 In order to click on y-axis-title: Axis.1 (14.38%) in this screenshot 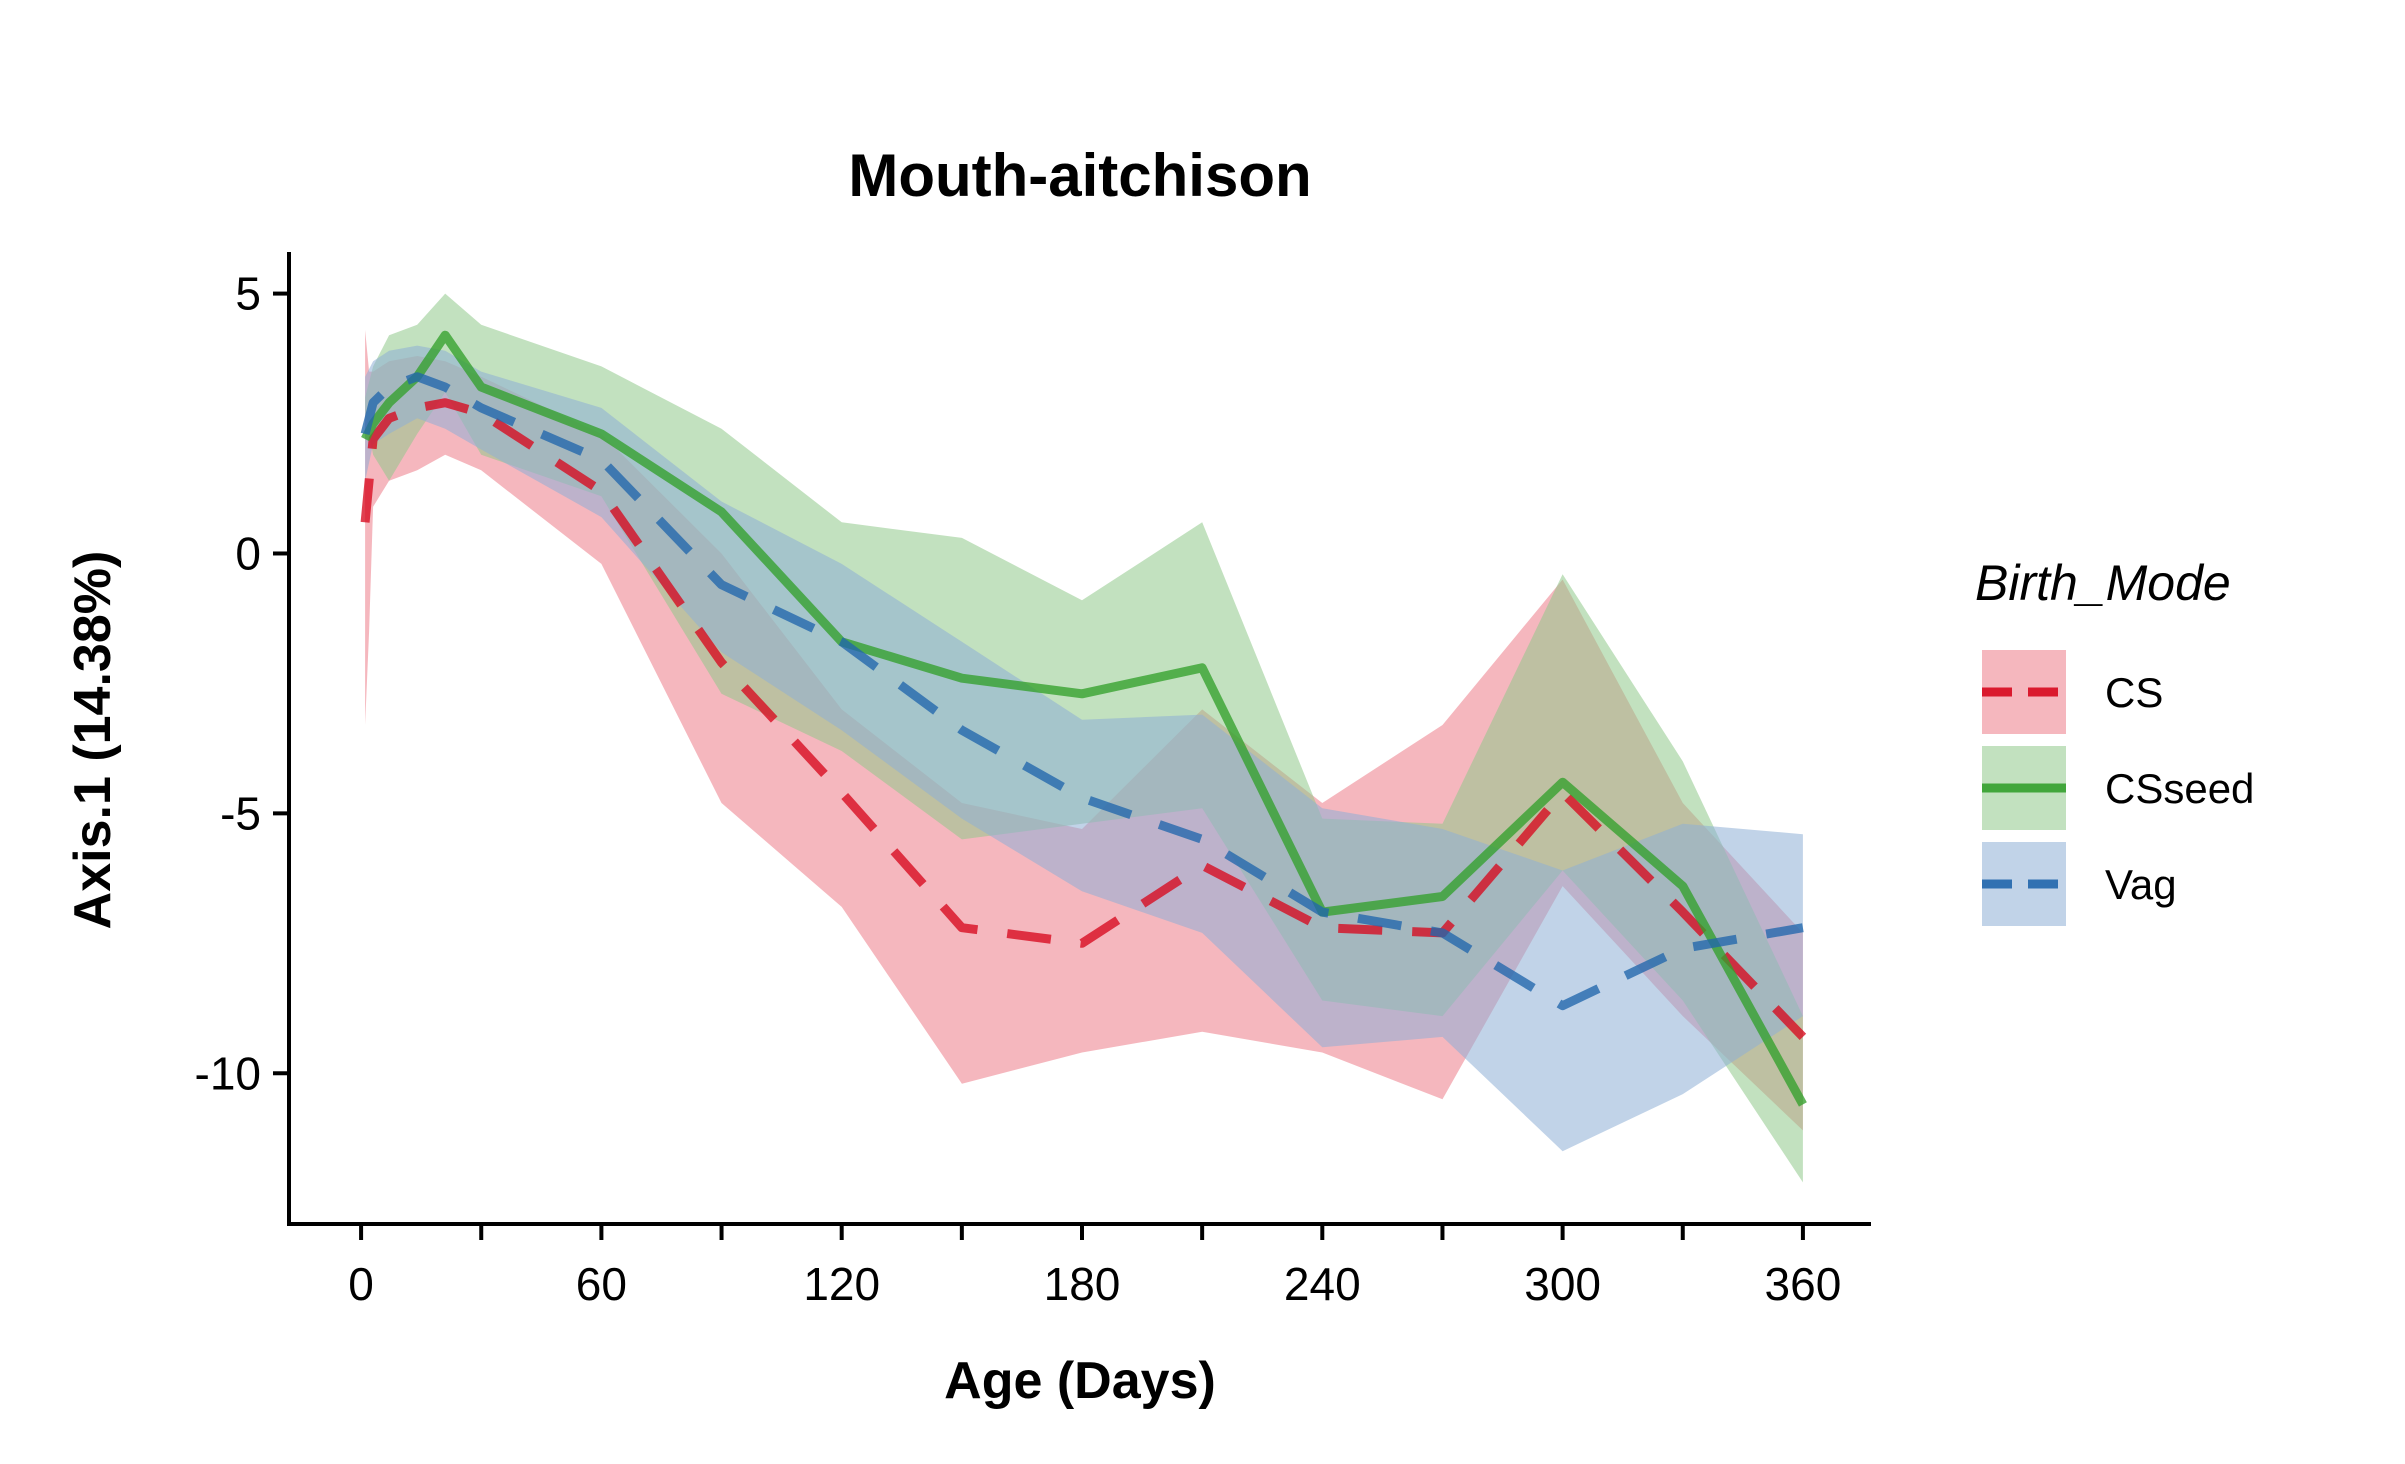, I will do `click(93, 740)`.